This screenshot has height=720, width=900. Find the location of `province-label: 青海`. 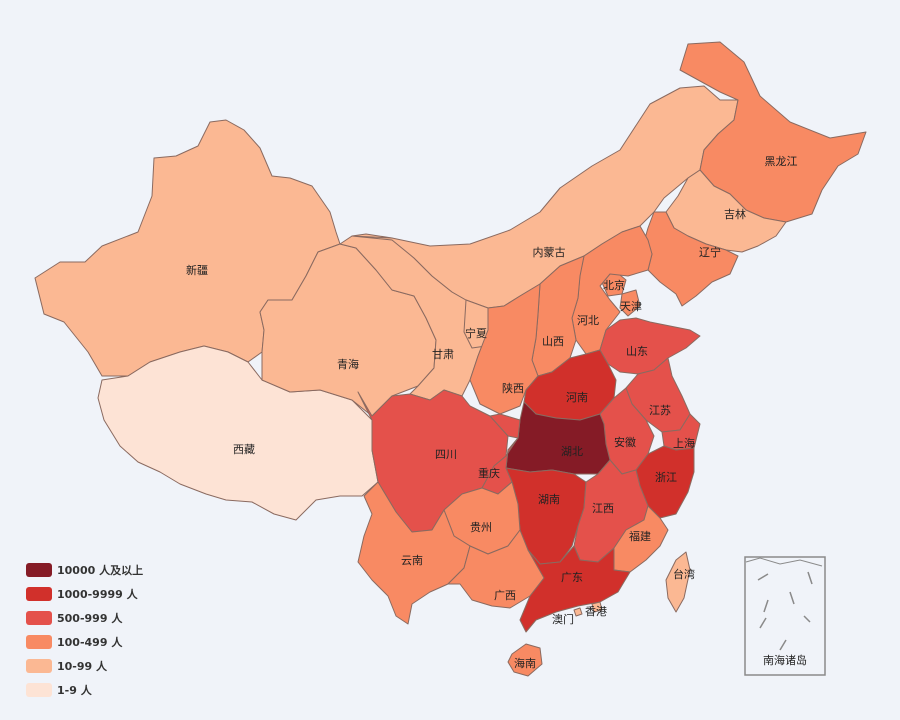

province-label: 青海 is located at coordinates (348, 364).